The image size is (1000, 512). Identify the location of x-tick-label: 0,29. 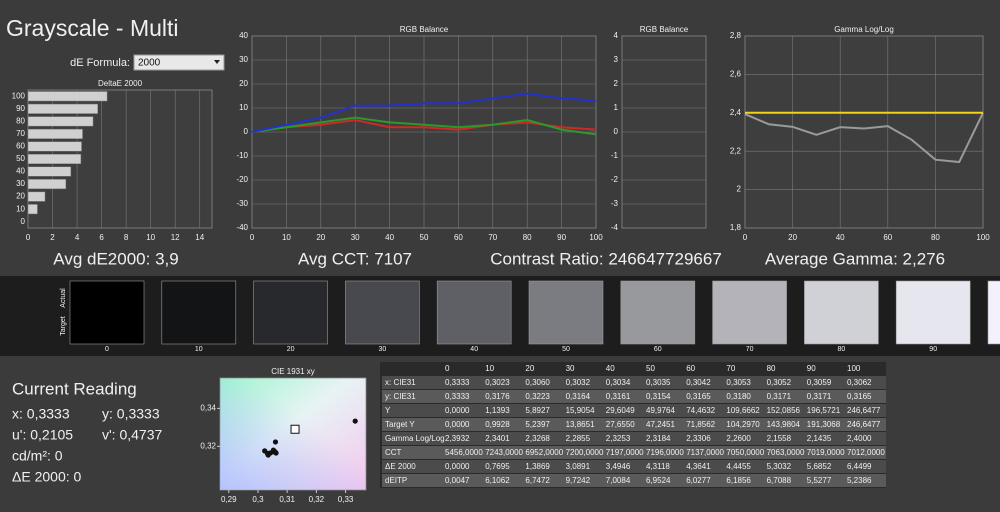
(229, 499).